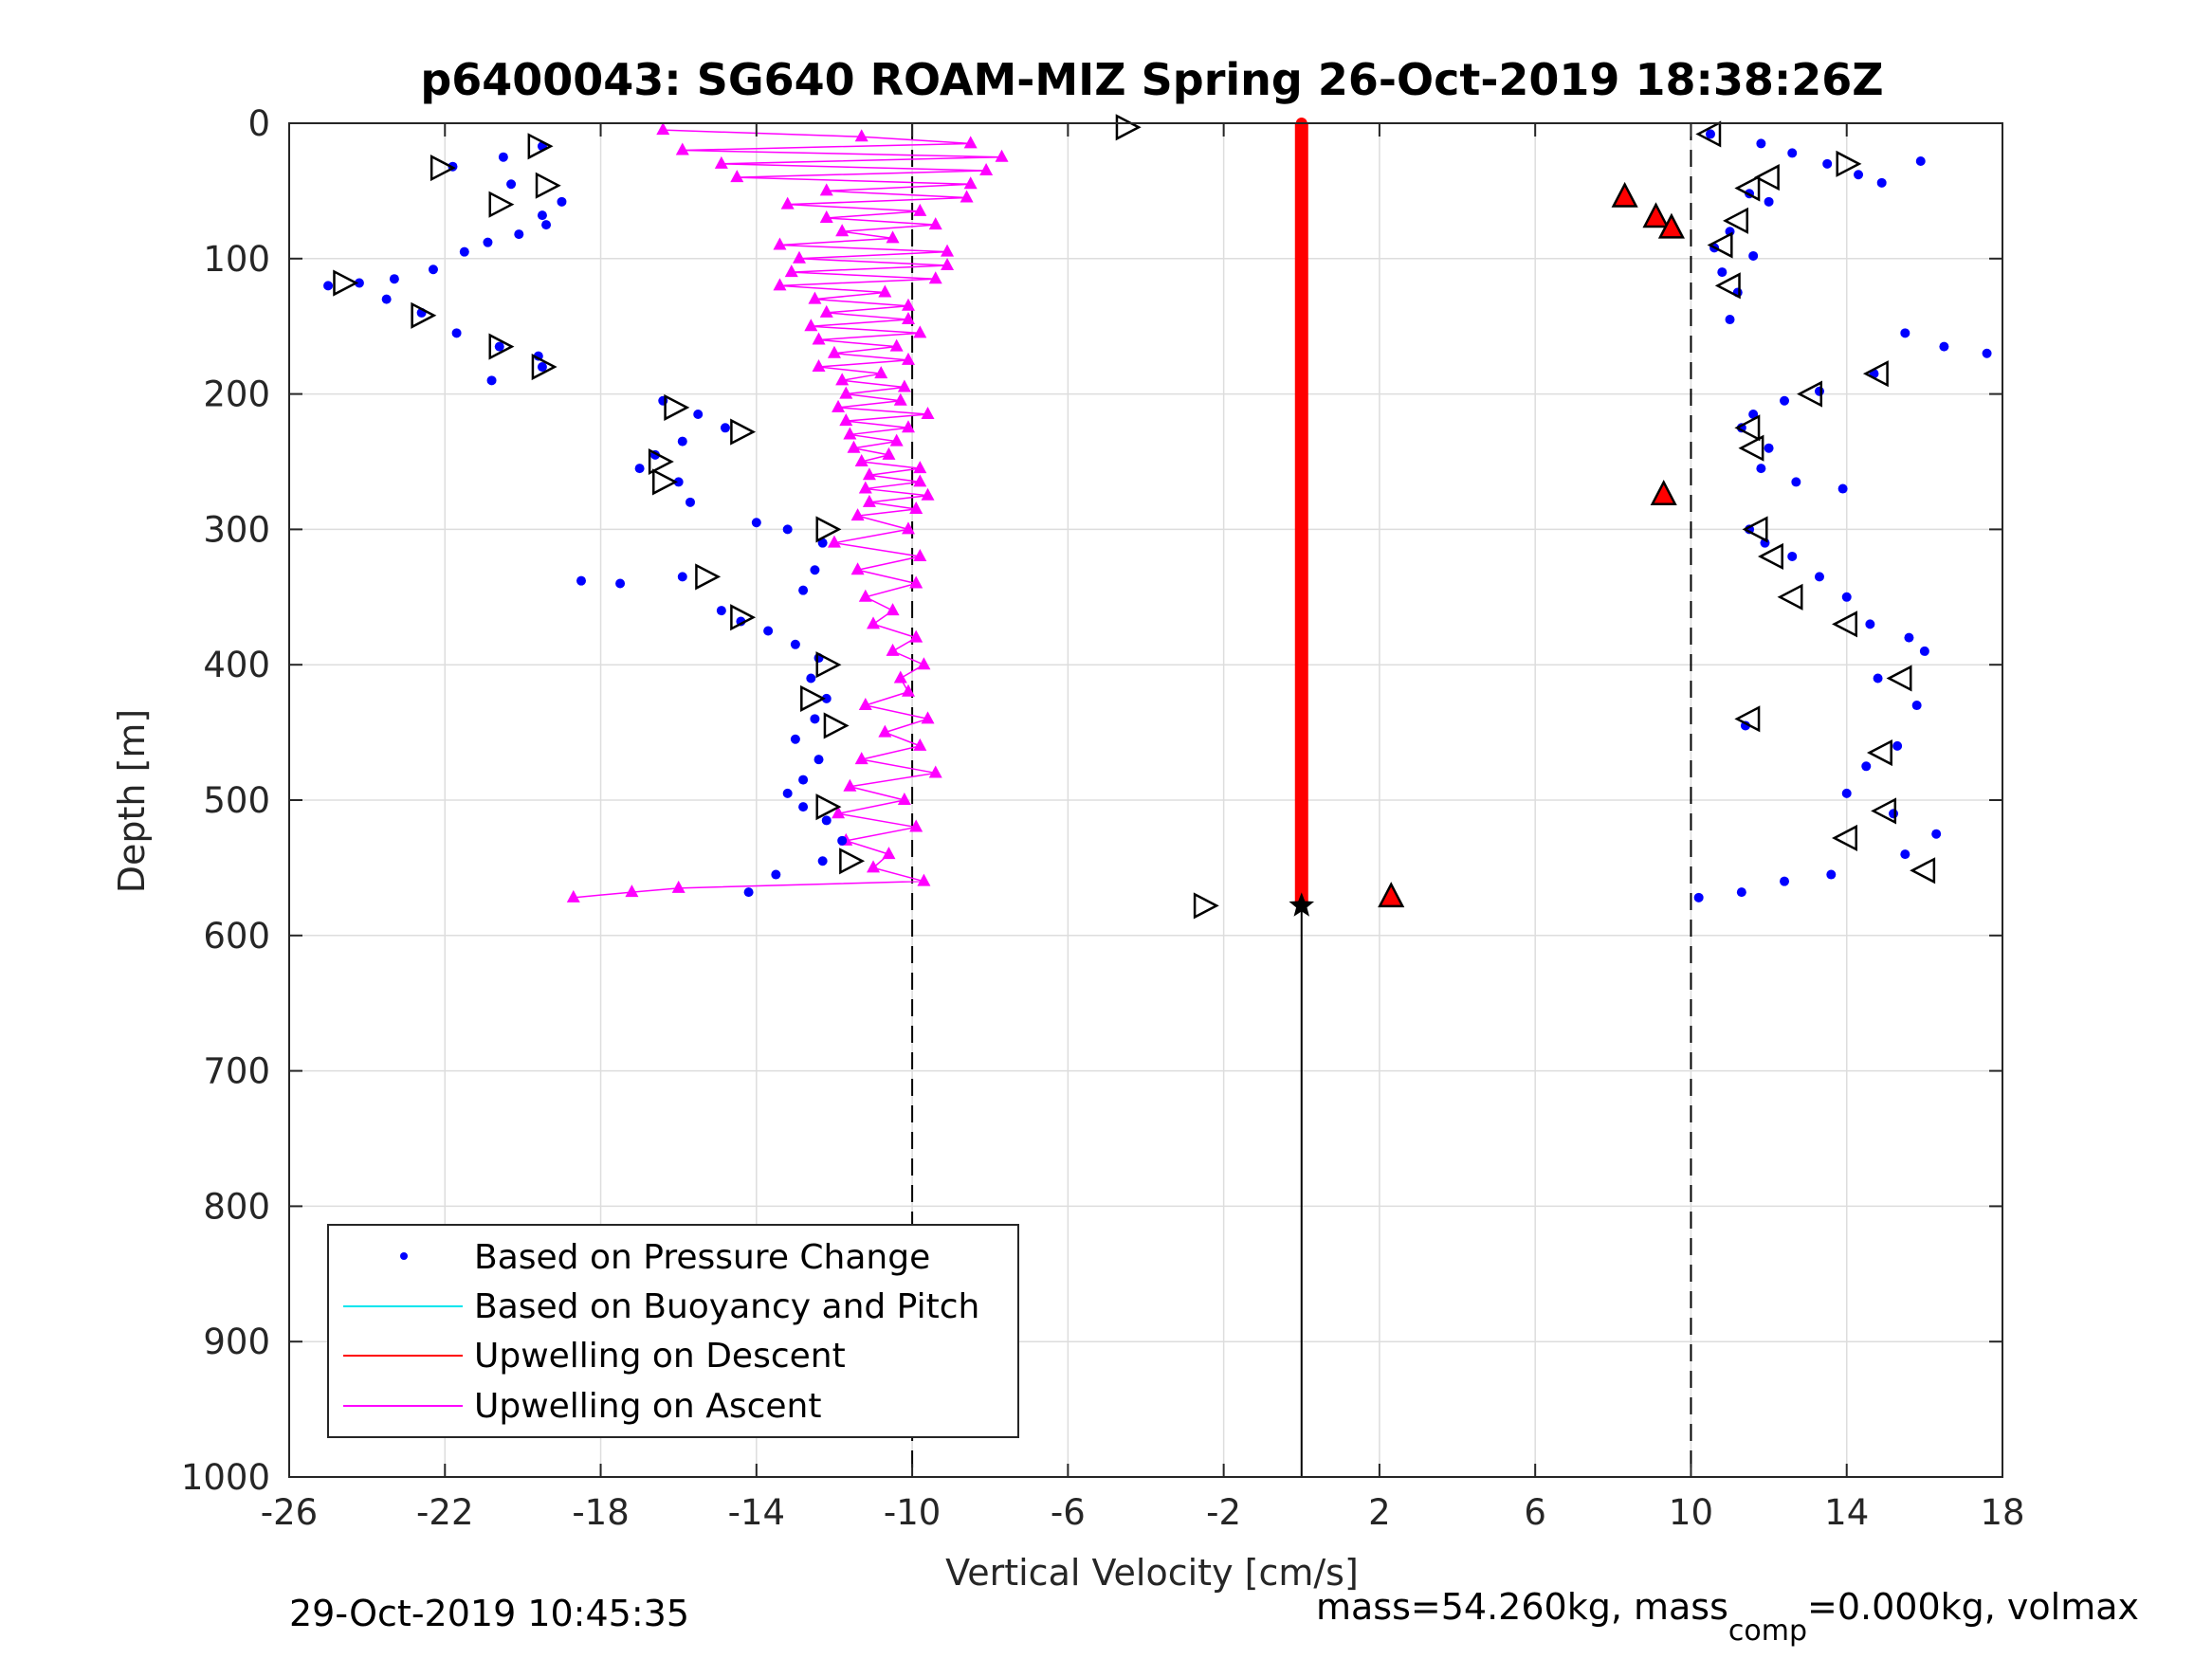 This screenshot has height=1659, width=2212. Describe the element at coordinates (132, 801) in the screenshot. I see `y-axis-label: Depth [m]` at that location.